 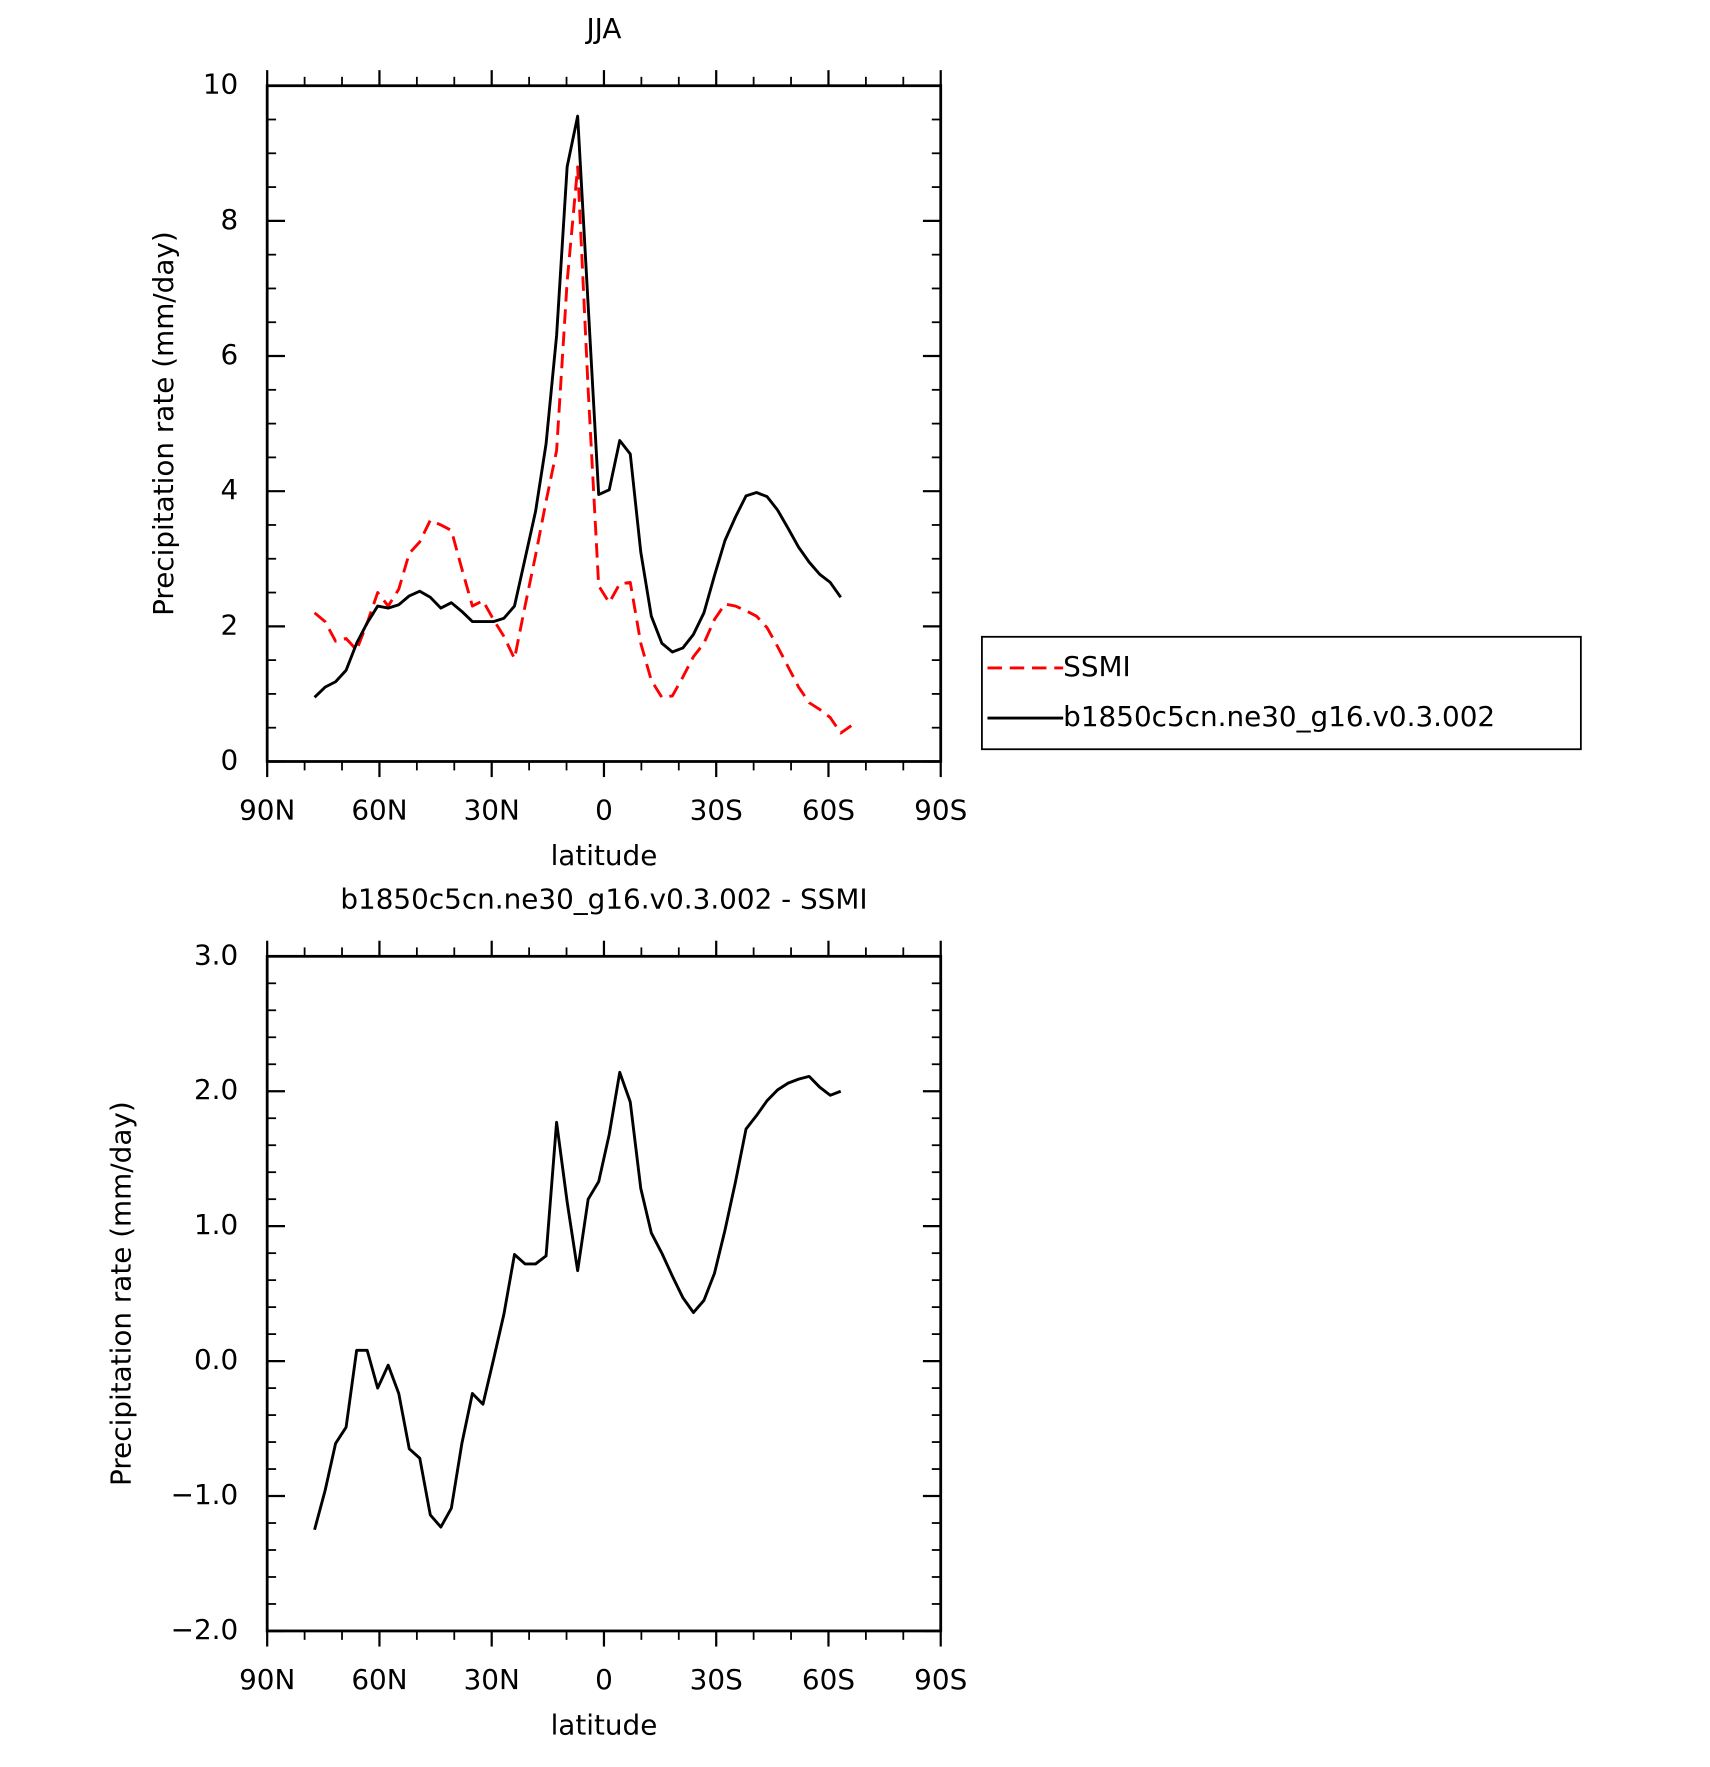 What do you see at coordinates (1097, 666) in the screenshot?
I see `legend-label: SSMI` at bounding box center [1097, 666].